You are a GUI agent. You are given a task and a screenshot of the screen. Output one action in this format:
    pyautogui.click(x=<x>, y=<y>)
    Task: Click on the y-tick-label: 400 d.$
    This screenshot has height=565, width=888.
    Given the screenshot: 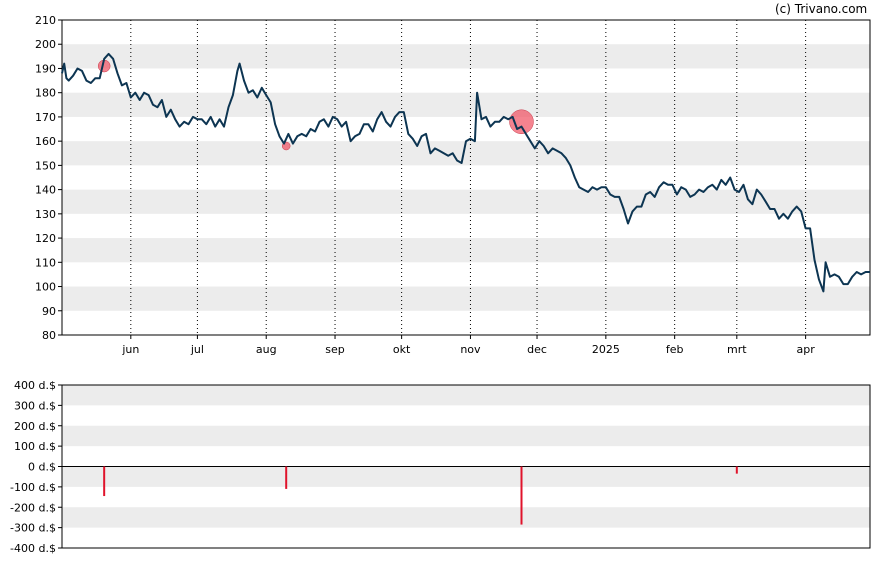 What is the action you would take?
    pyautogui.click(x=35, y=385)
    